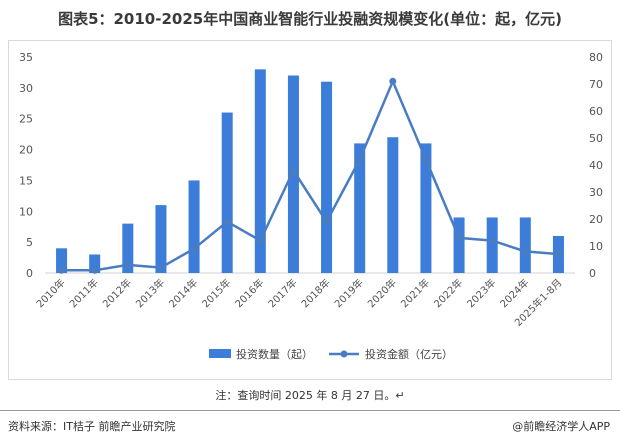 The height and width of the screenshot is (446, 620). I want to click on x-tick-label: 2014年, so click(183, 293).